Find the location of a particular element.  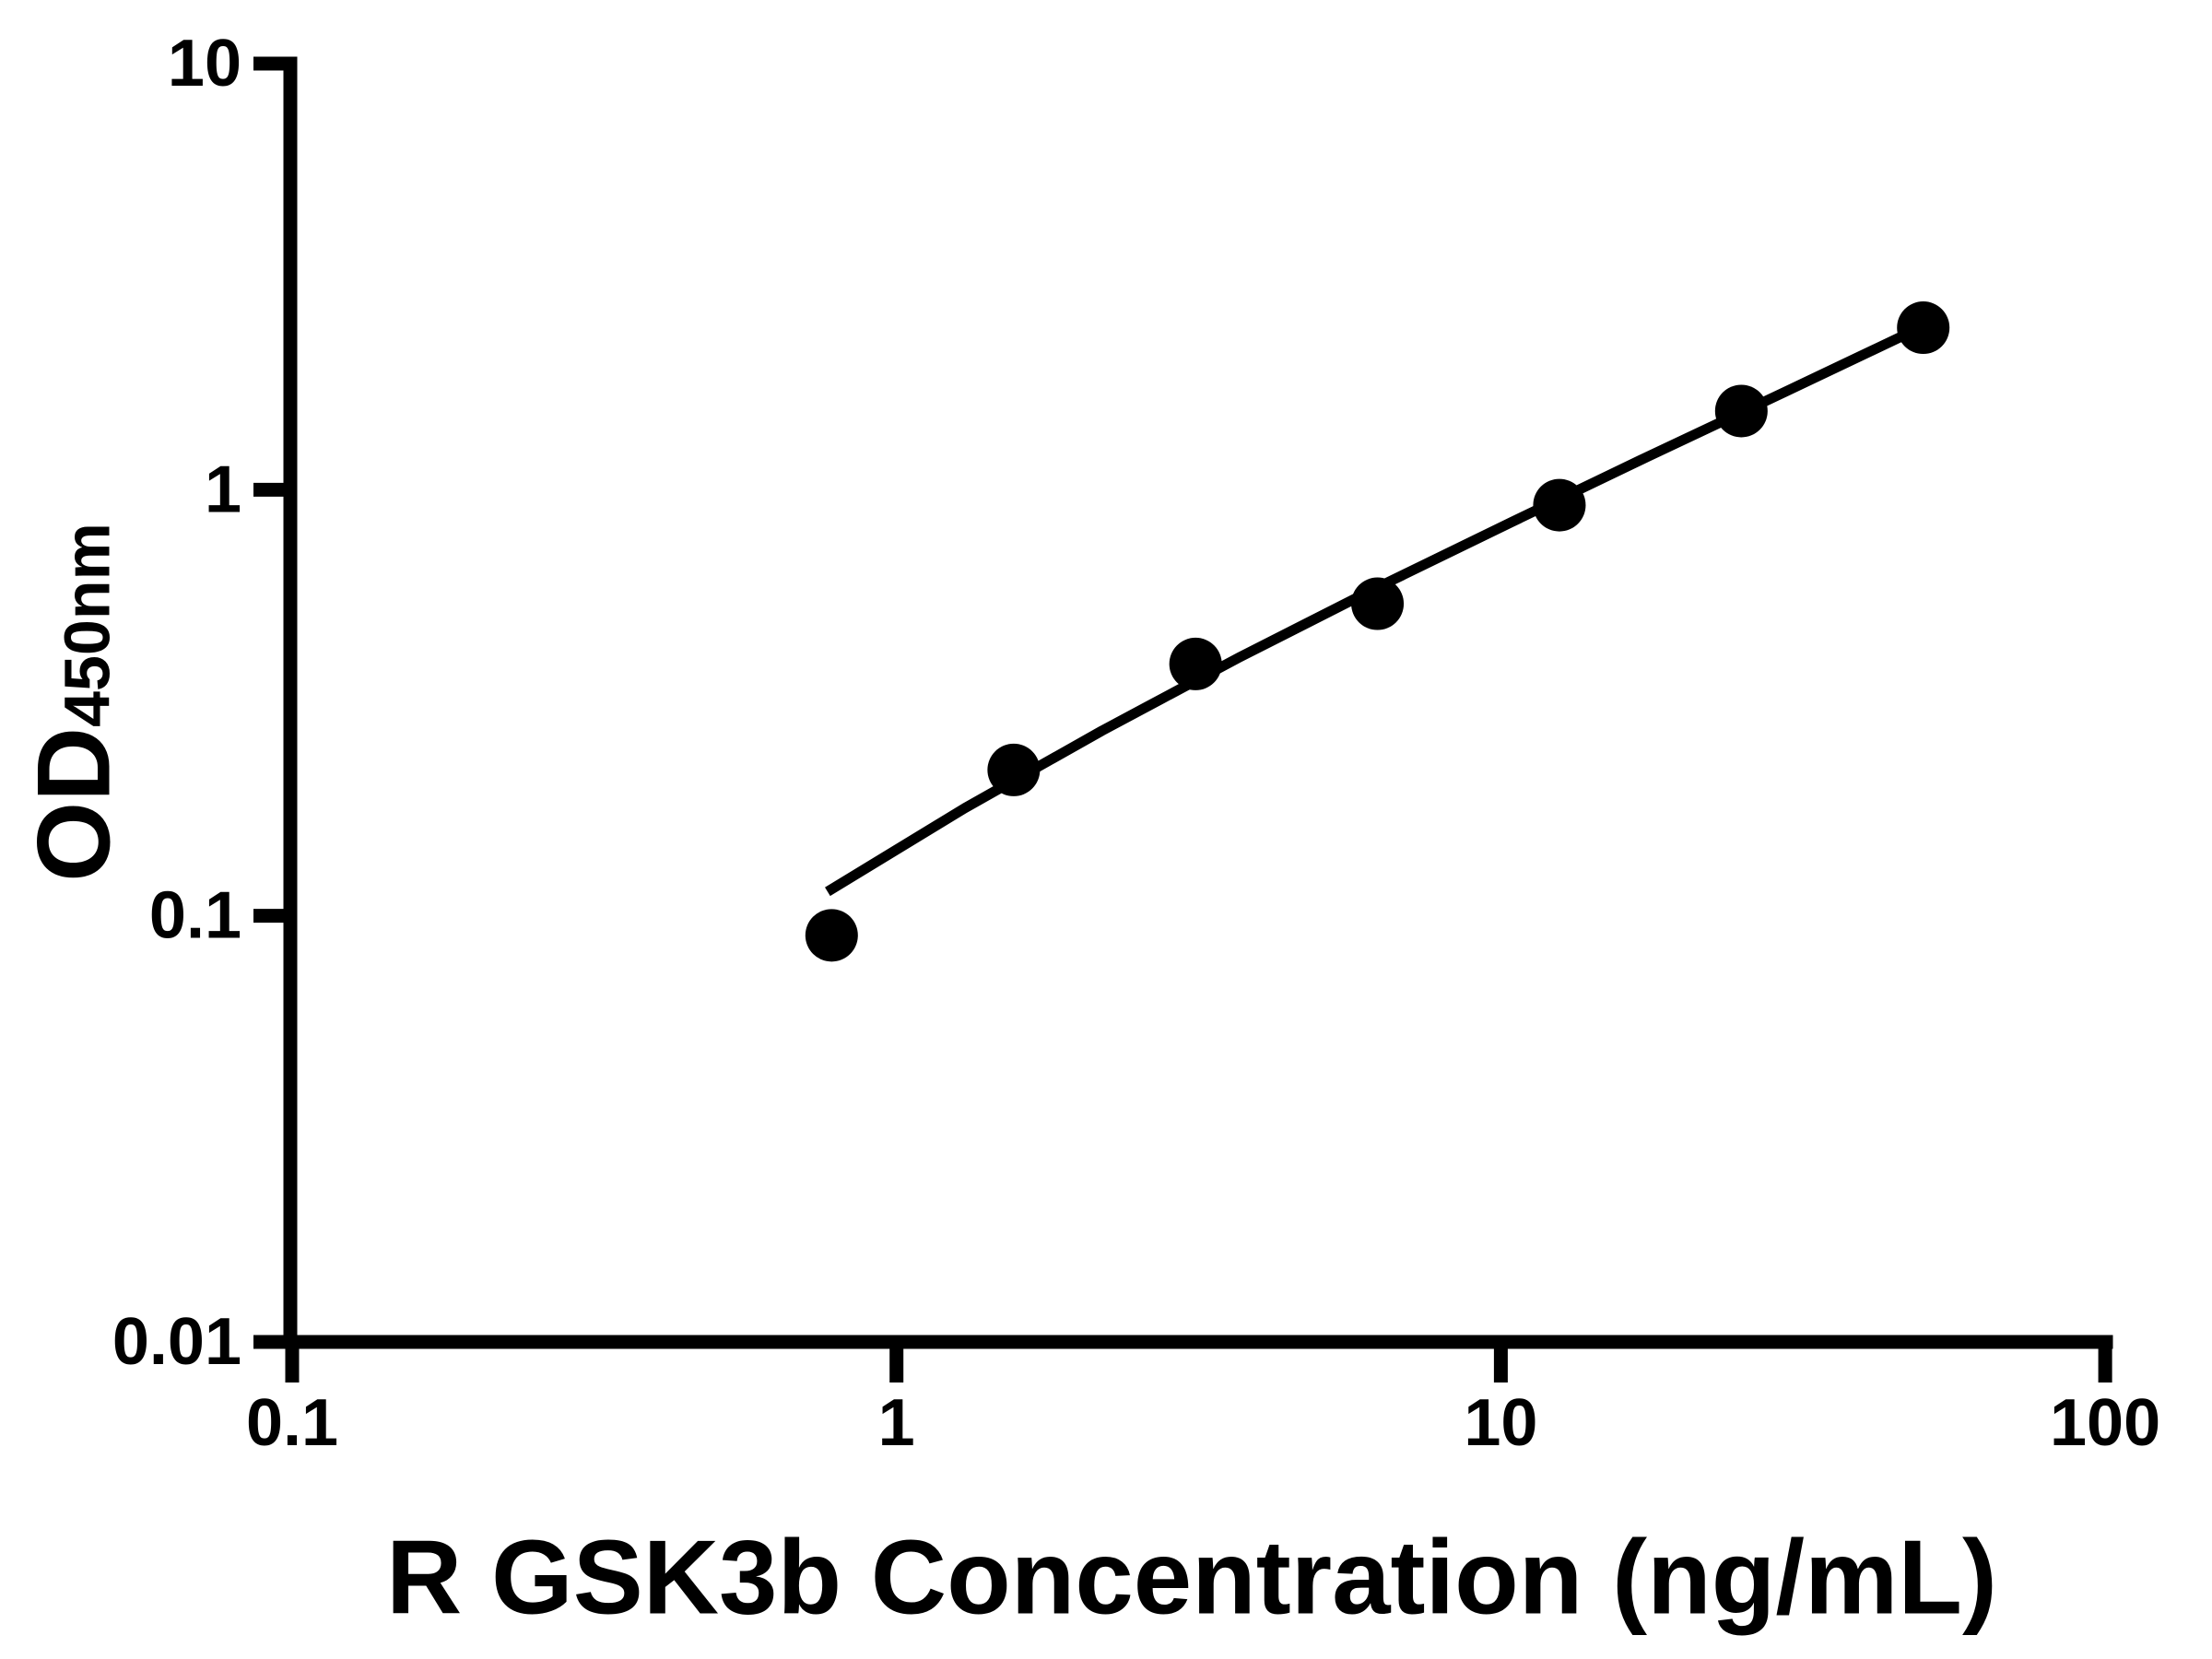

y-tick-label: 10 is located at coordinates (204, 63).